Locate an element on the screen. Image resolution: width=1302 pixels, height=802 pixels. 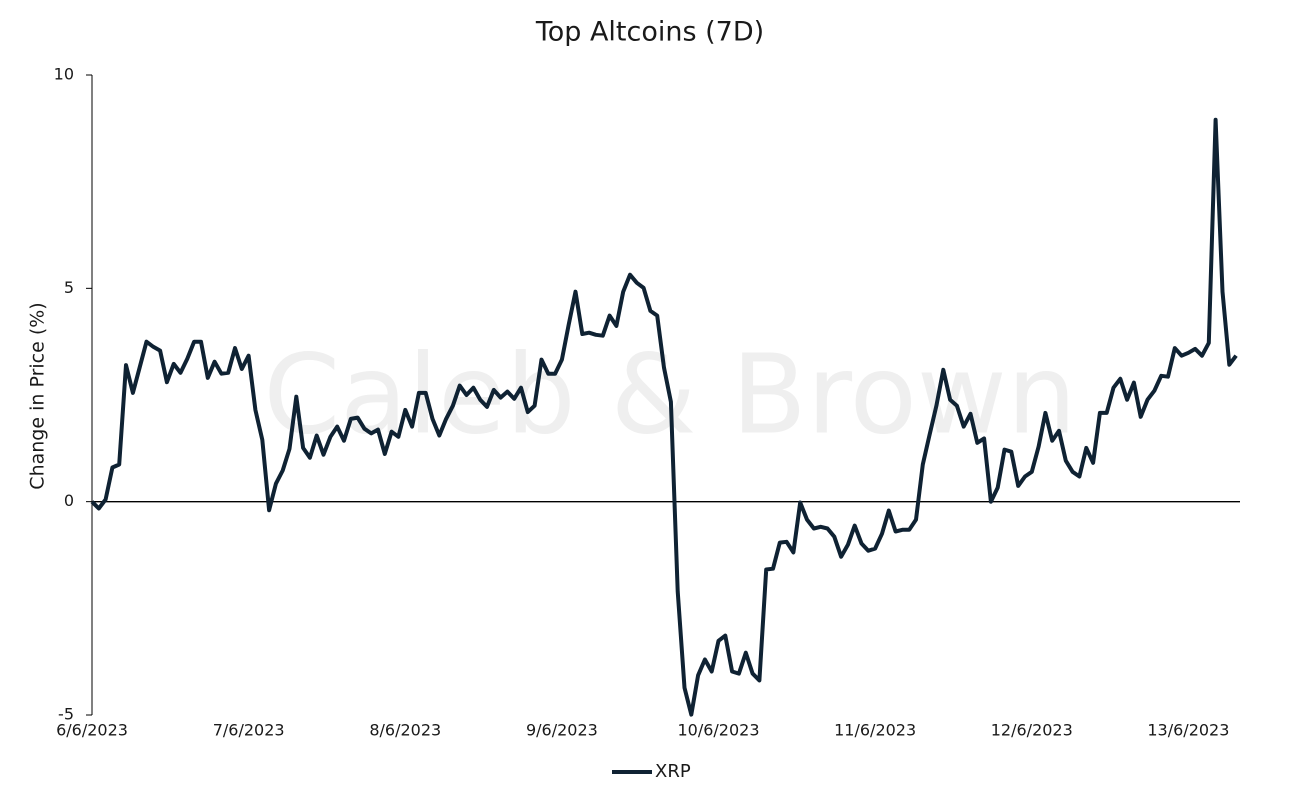
x-tick-label: 8/6/2023 is located at coordinates (405, 730).